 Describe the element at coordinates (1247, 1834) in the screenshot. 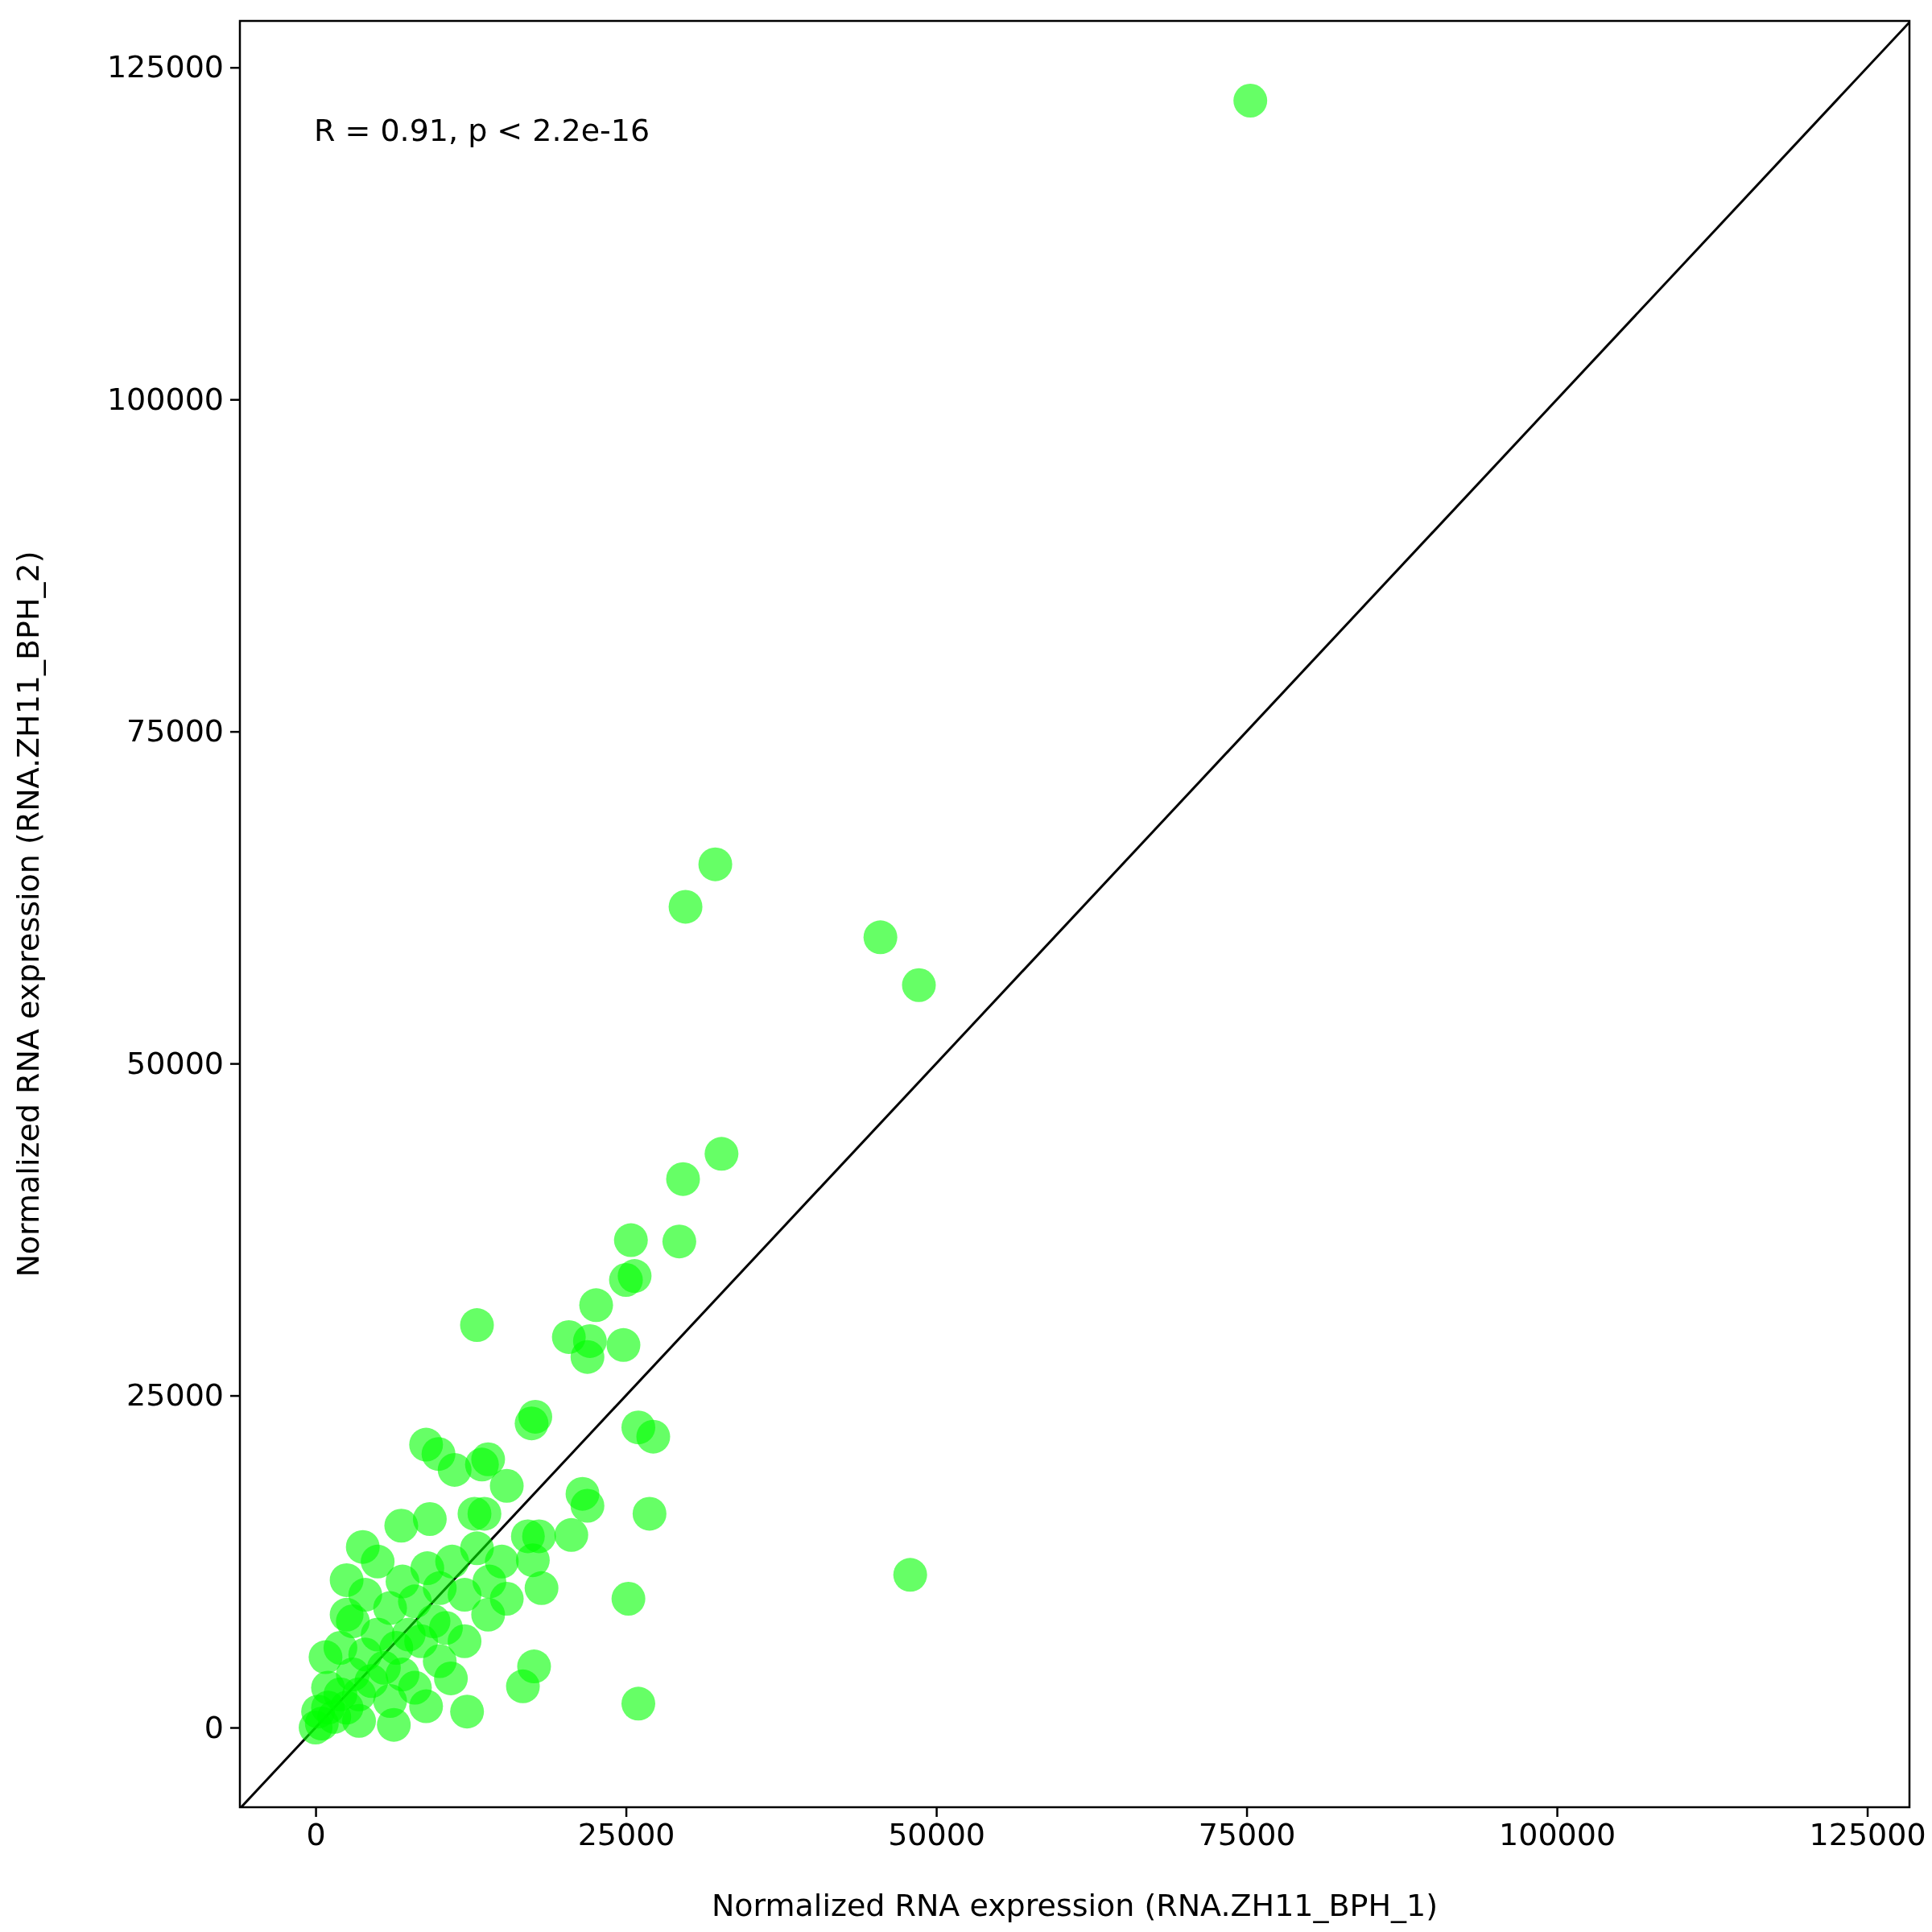

I see `x-tick-label: 75000` at that location.